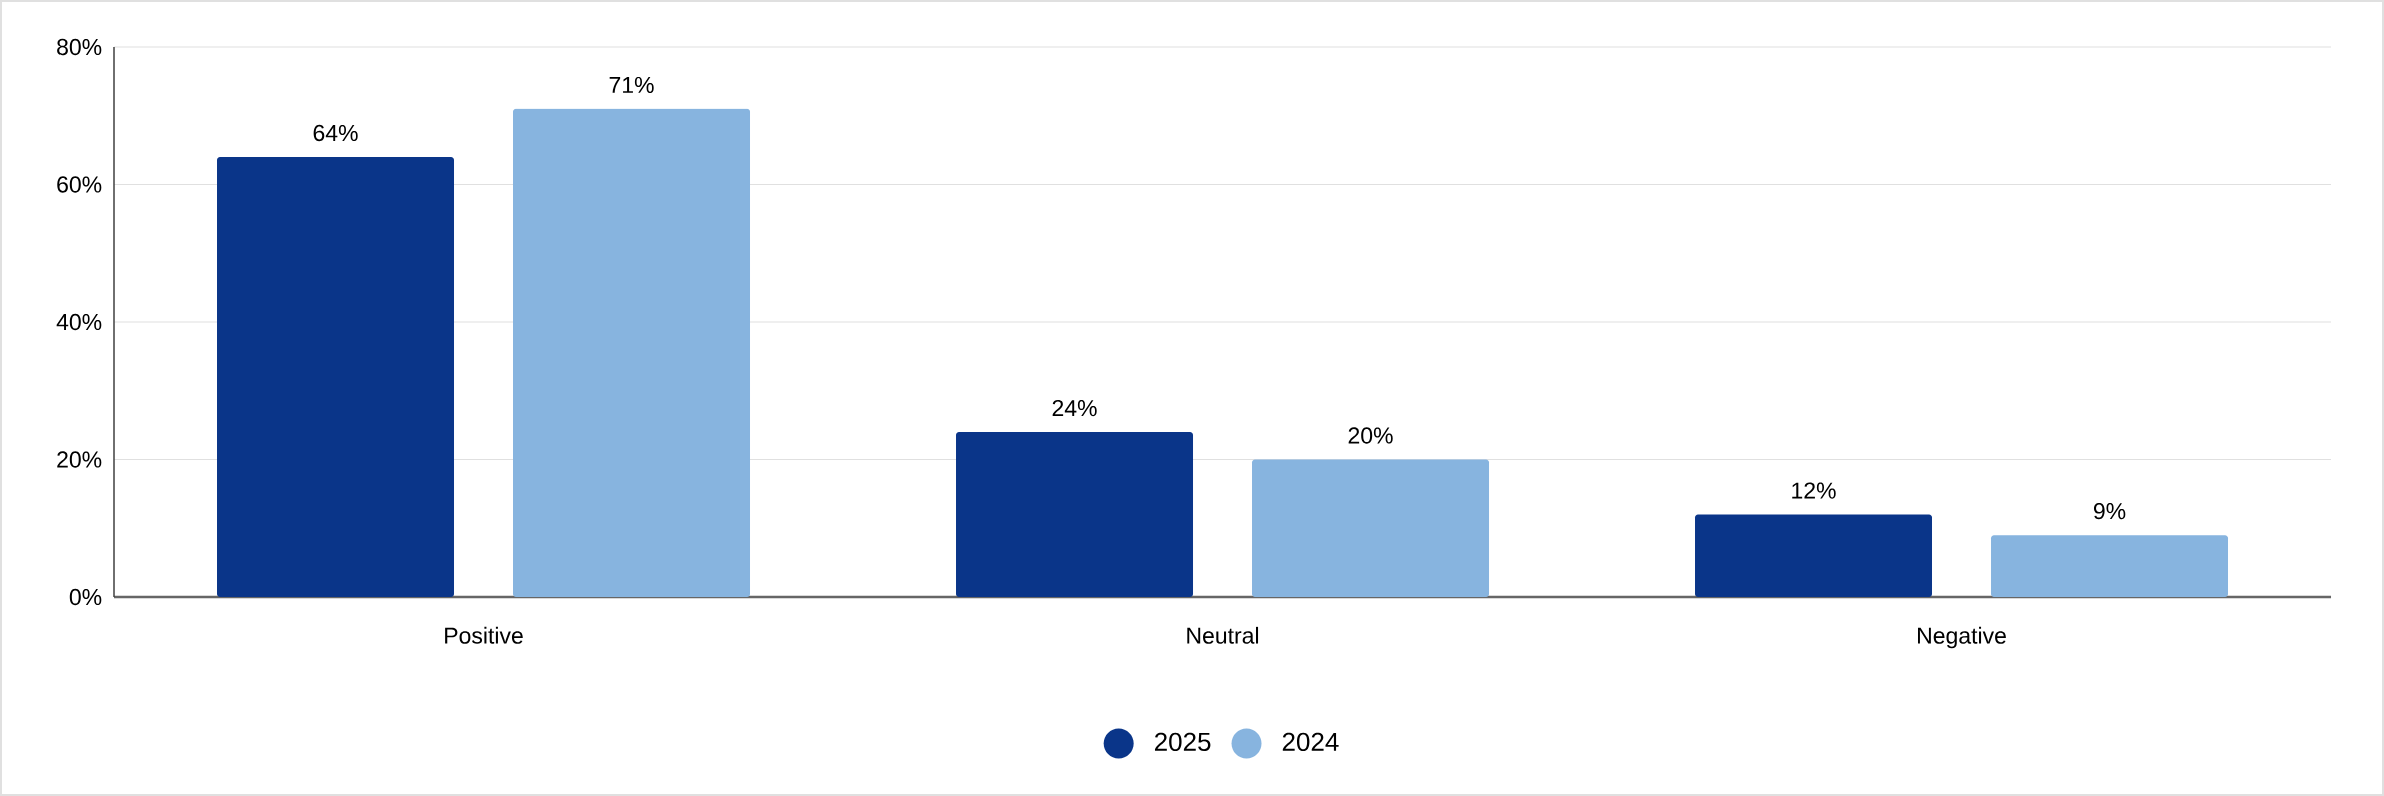 The height and width of the screenshot is (796, 2384). I want to click on data-label: 24%, so click(1074, 408).